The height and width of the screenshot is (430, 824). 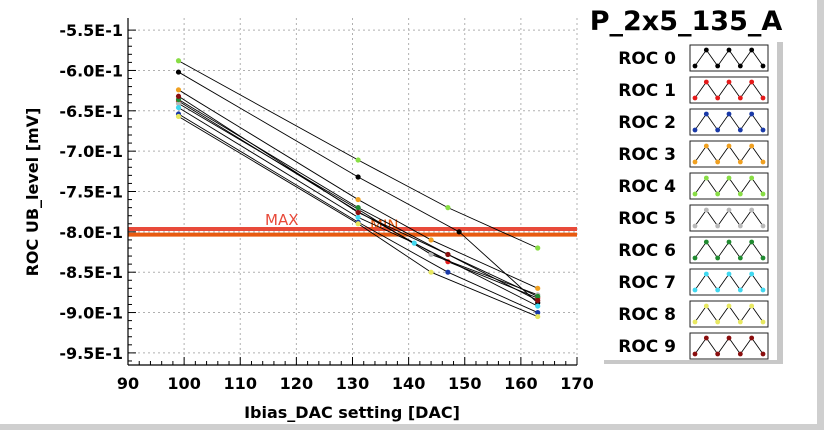 I want to click on x-tick-label: 110, so click(x=240, y=383).